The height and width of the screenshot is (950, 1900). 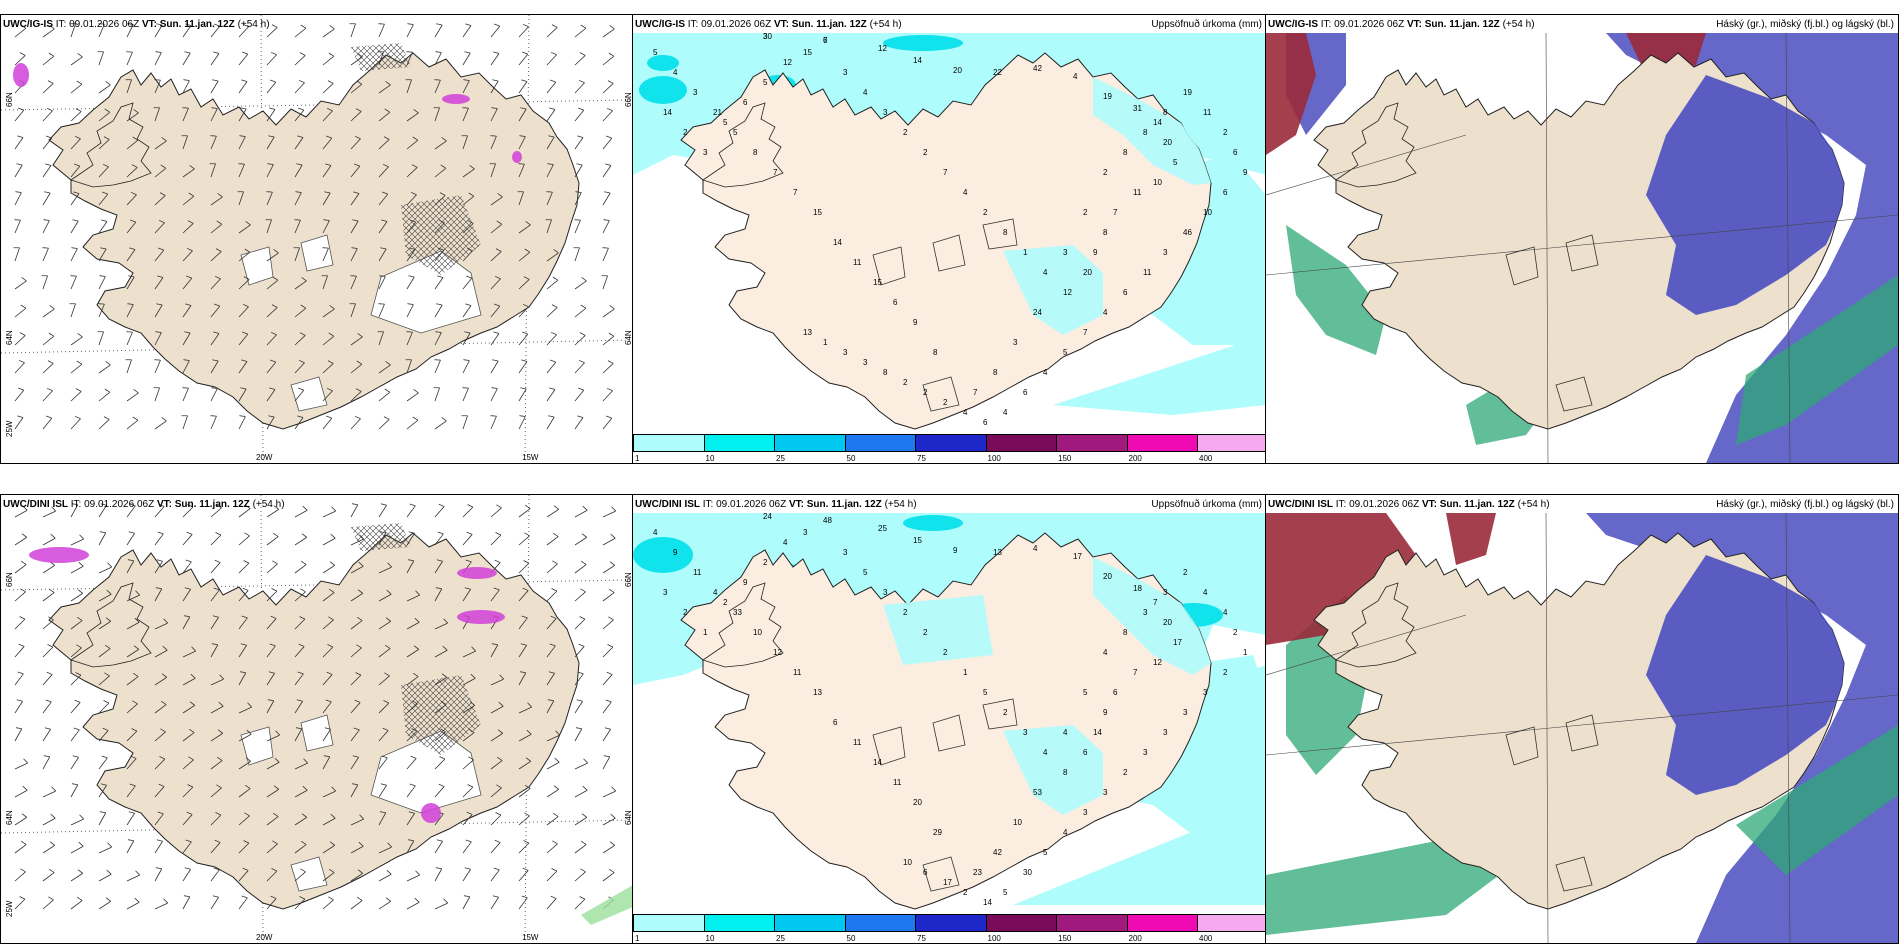 I want to click on precip-value-label: 23, so click(x=977, y=872).